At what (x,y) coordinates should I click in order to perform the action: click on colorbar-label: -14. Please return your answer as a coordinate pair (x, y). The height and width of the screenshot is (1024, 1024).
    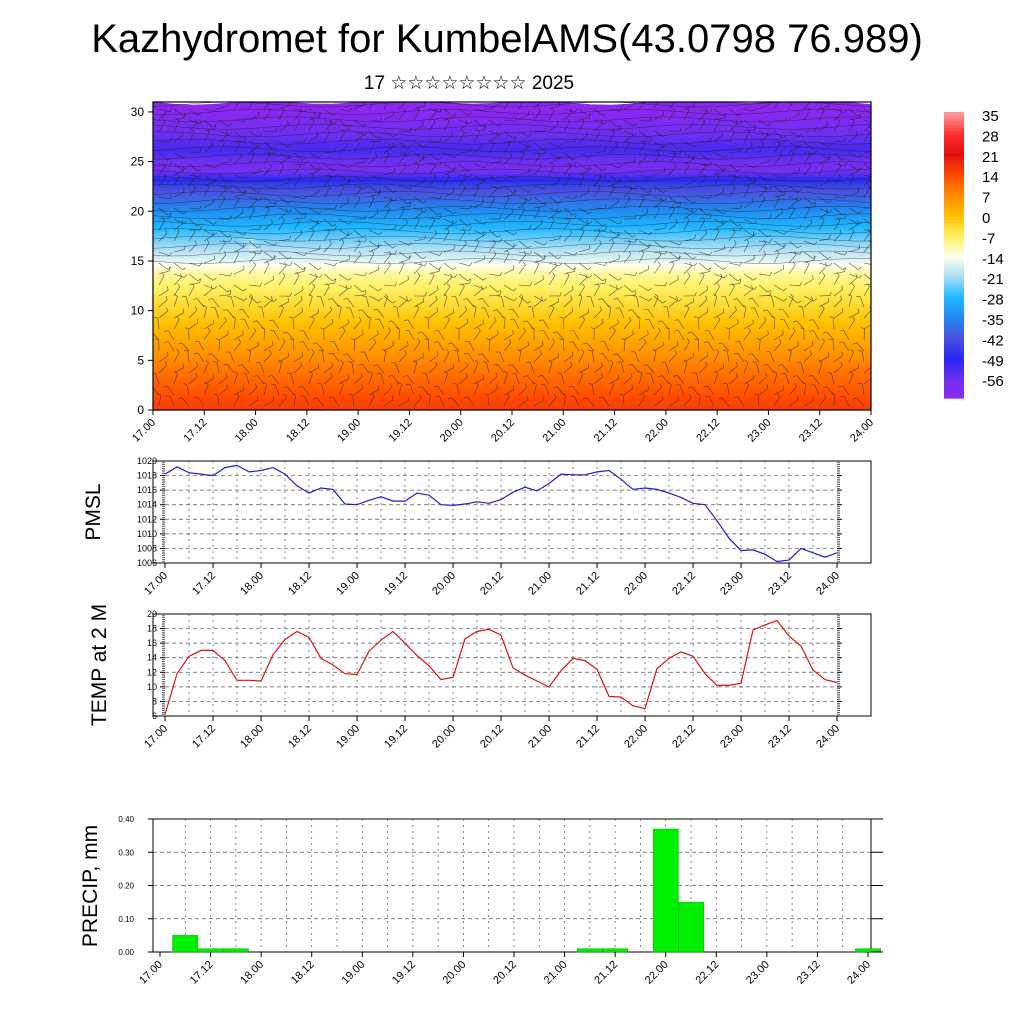
    Looking at the image, I should click on (993, 259).